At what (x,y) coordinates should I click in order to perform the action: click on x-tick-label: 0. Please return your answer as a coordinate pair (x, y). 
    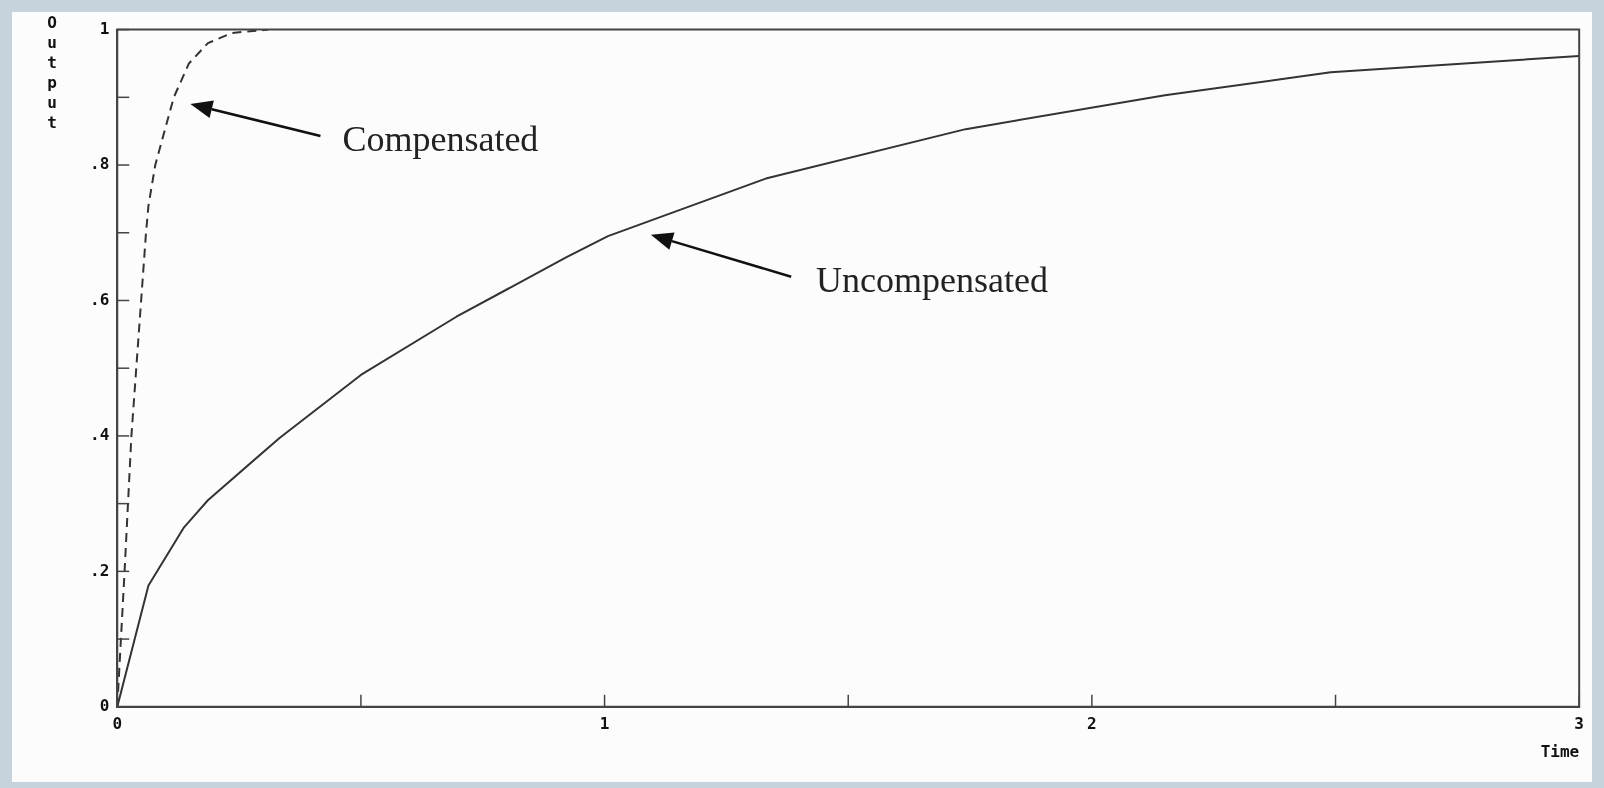
    Looking at the image, I should click on (117, 723).